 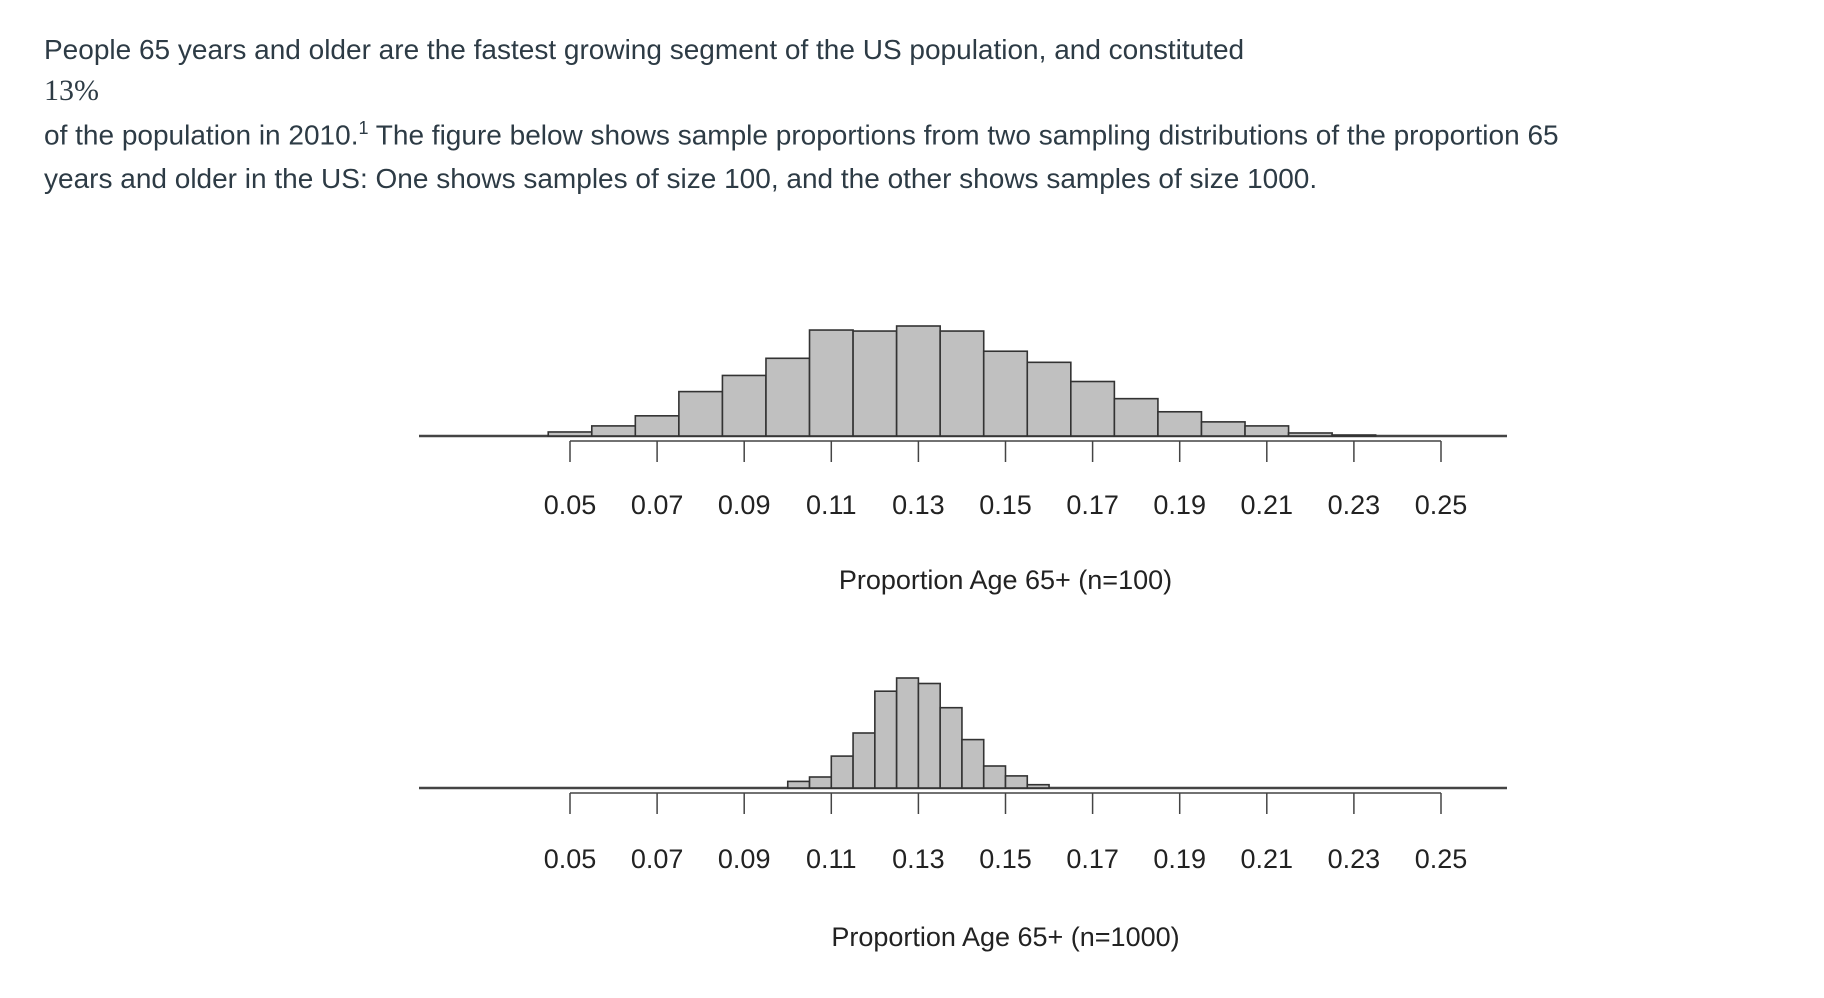 I want to click on math-value-13-percent: 13%, so click(x=71, y=90).